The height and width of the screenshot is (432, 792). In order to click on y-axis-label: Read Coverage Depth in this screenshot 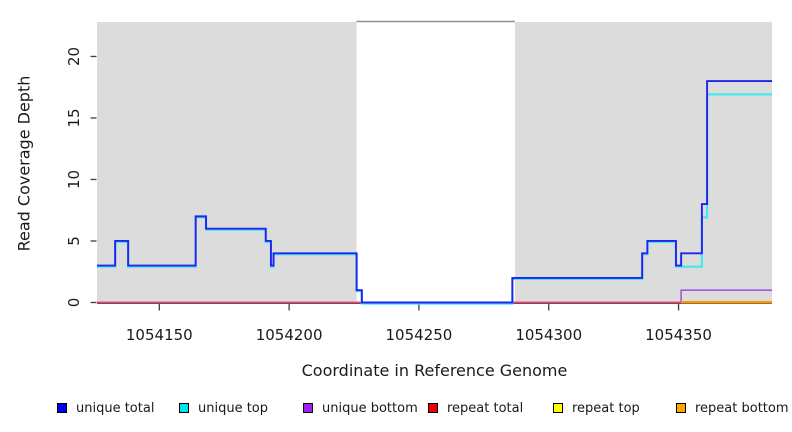, I will do `click(24, 163)`.